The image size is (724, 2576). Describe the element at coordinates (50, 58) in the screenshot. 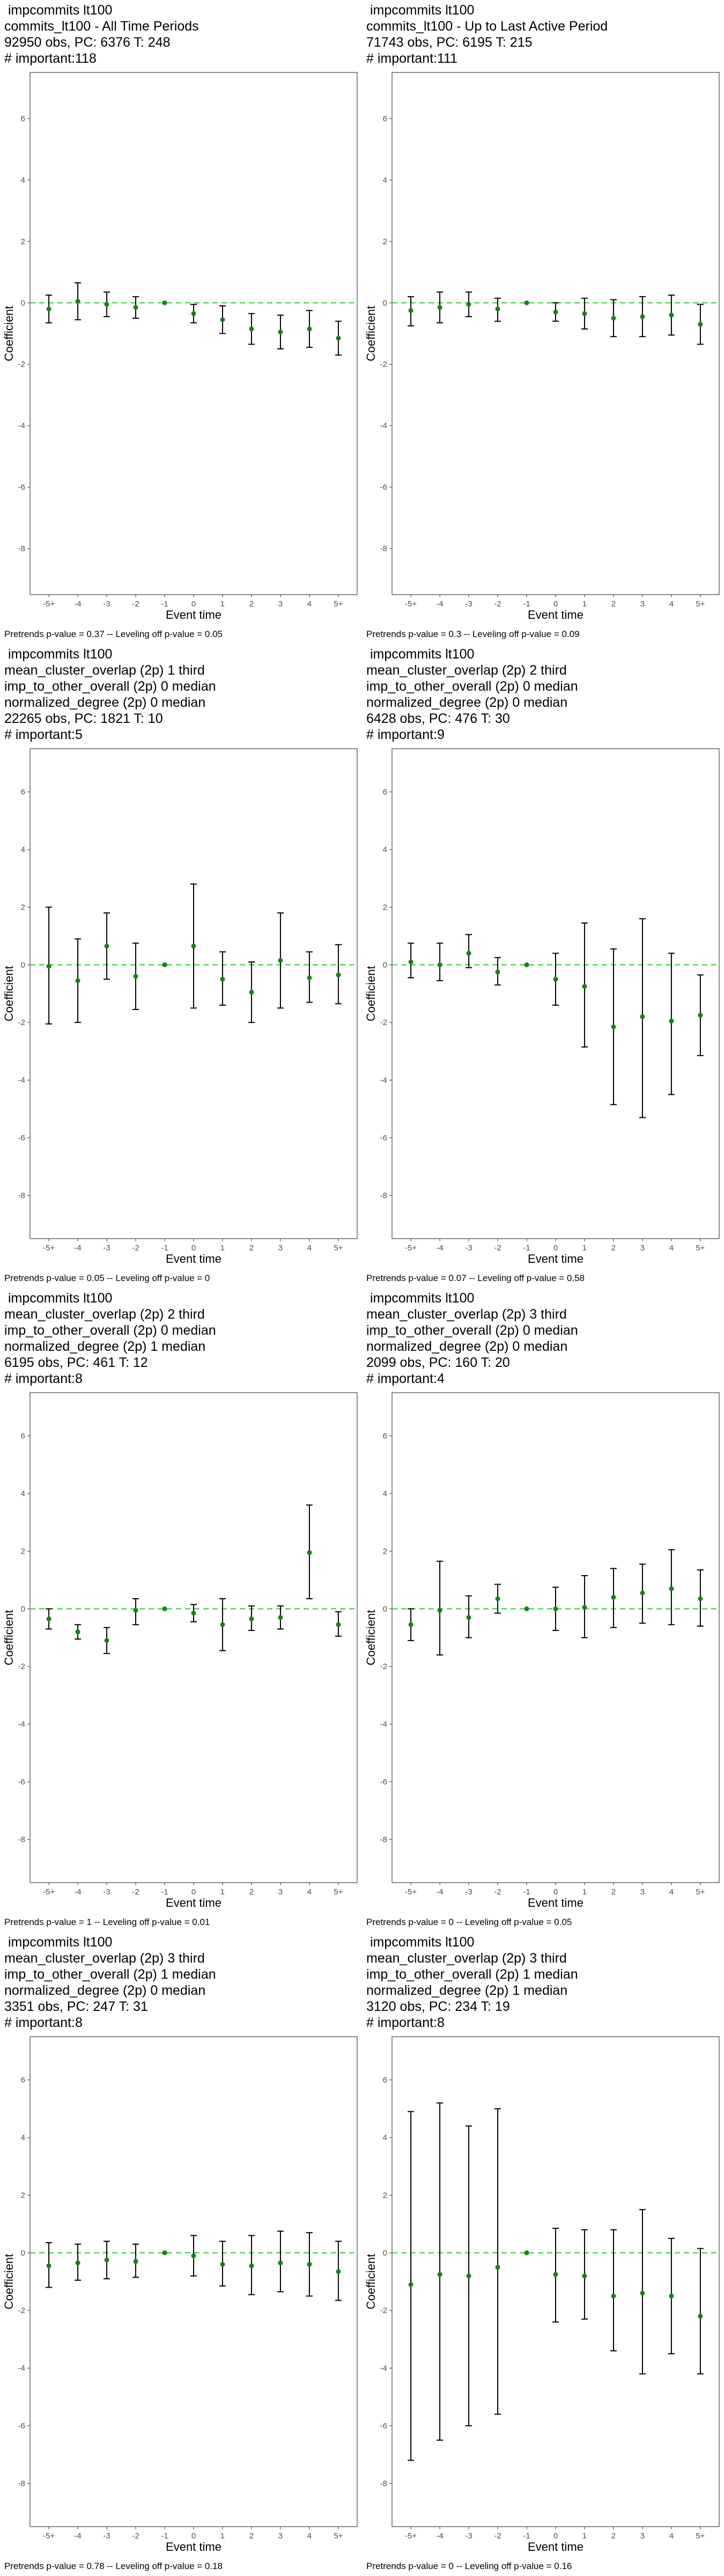

I see `chart-title-line: # important:118` at that location.